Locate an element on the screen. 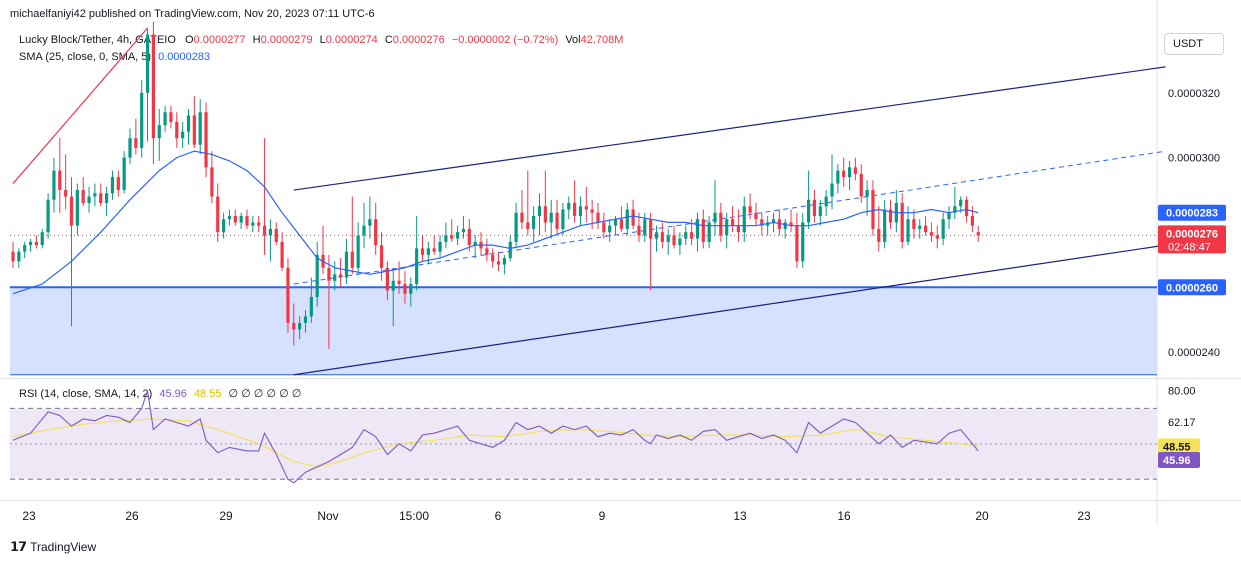  time-tick-label: 6 is located at coordinates (498, 516).